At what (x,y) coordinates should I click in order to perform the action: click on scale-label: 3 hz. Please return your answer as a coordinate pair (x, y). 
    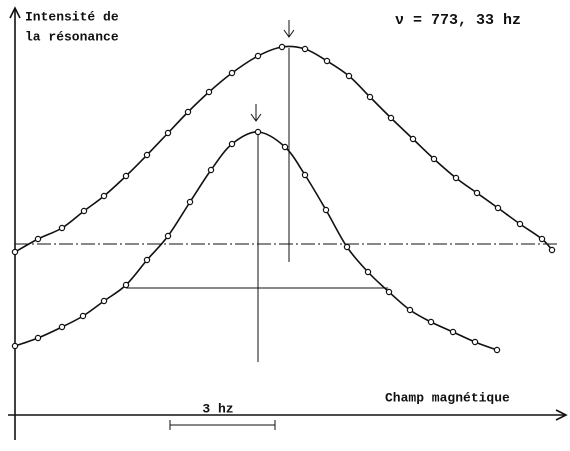
    Looking at the image, I should click on (217, 408).